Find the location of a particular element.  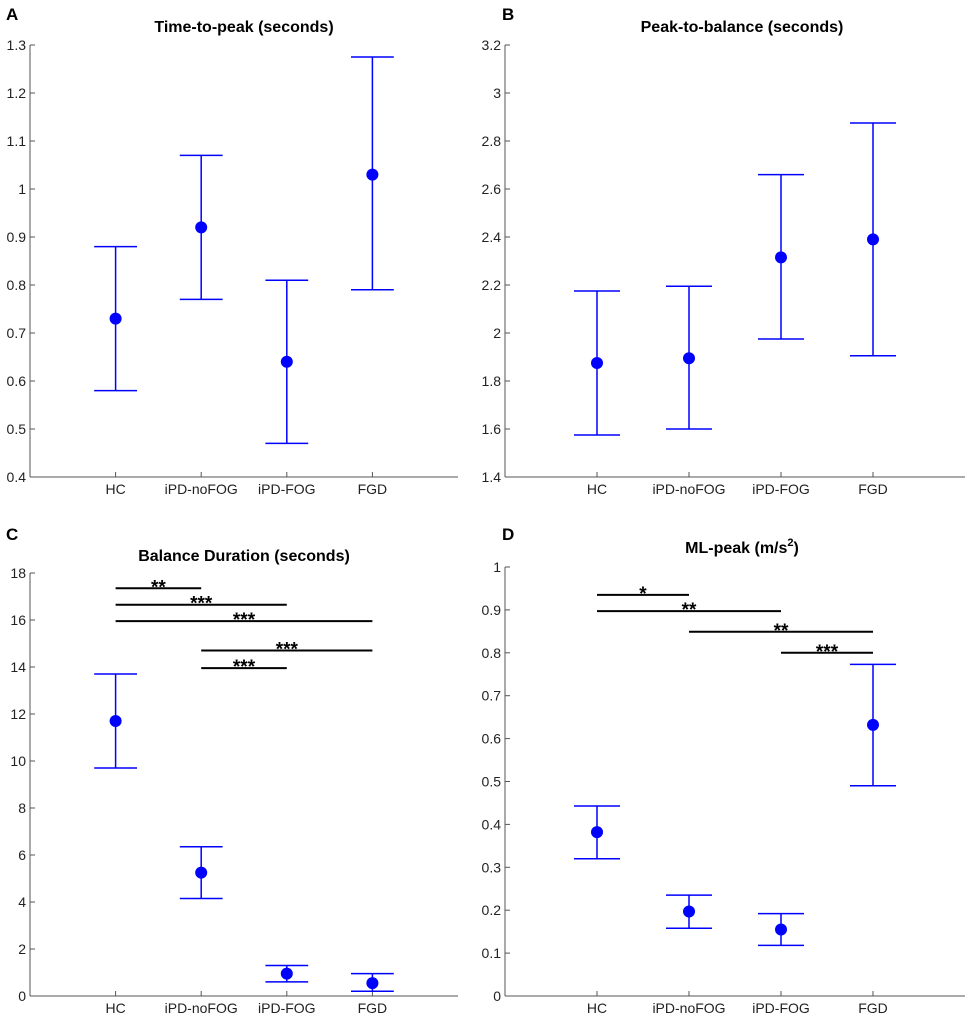

y-tick-label: 12 is located at coordinates (18, 714).